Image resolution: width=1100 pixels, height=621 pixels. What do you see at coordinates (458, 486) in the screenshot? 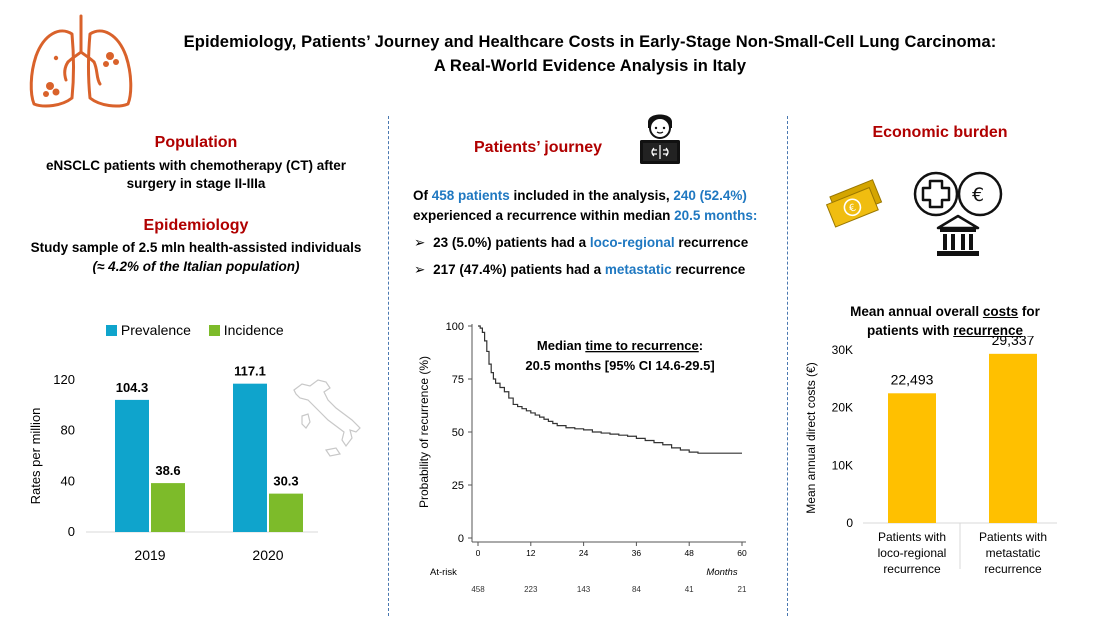
I see `km-y-tick-label: 25` at bounding box center [458, 486].